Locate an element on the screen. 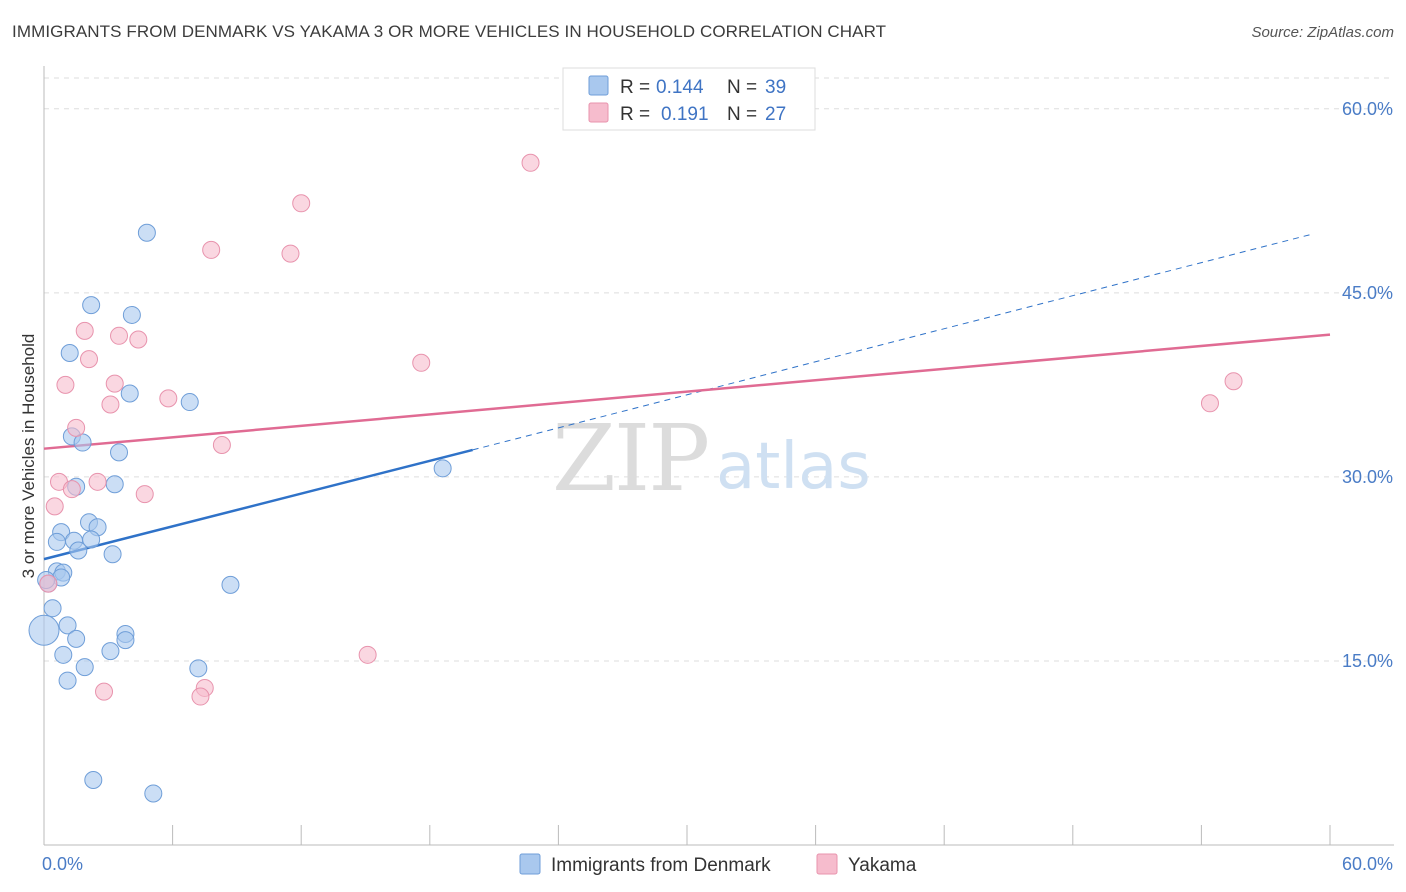 This screenshot has width=1406, height=892. legend-r-label-denmark: R = is located at coordinates (635, 87).